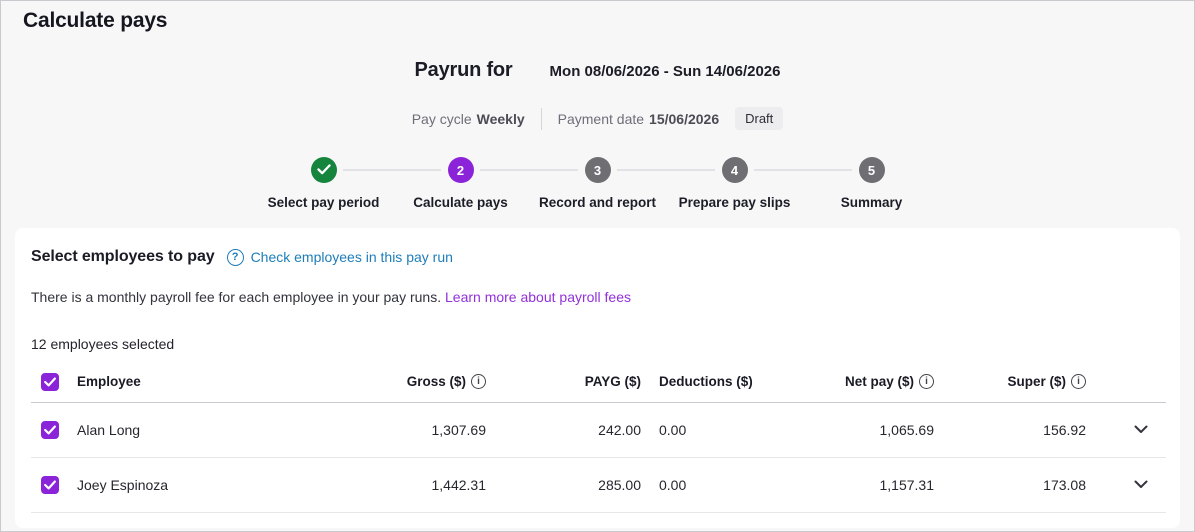 The height and width of the screenshot is (532, 1195). What do you see at coordinates (710, 183) in the screenshot?
I see `step-prepare-pay-slips: 4 Prepare pay slips` at bounding box center [710, 183].